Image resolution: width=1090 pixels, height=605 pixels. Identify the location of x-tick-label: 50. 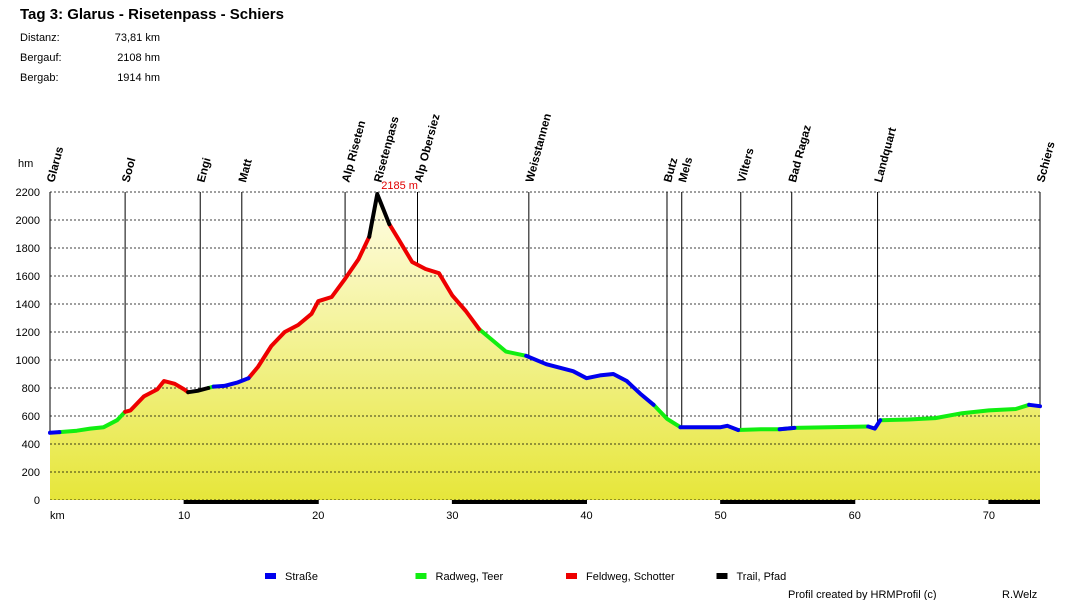
(721, 516).